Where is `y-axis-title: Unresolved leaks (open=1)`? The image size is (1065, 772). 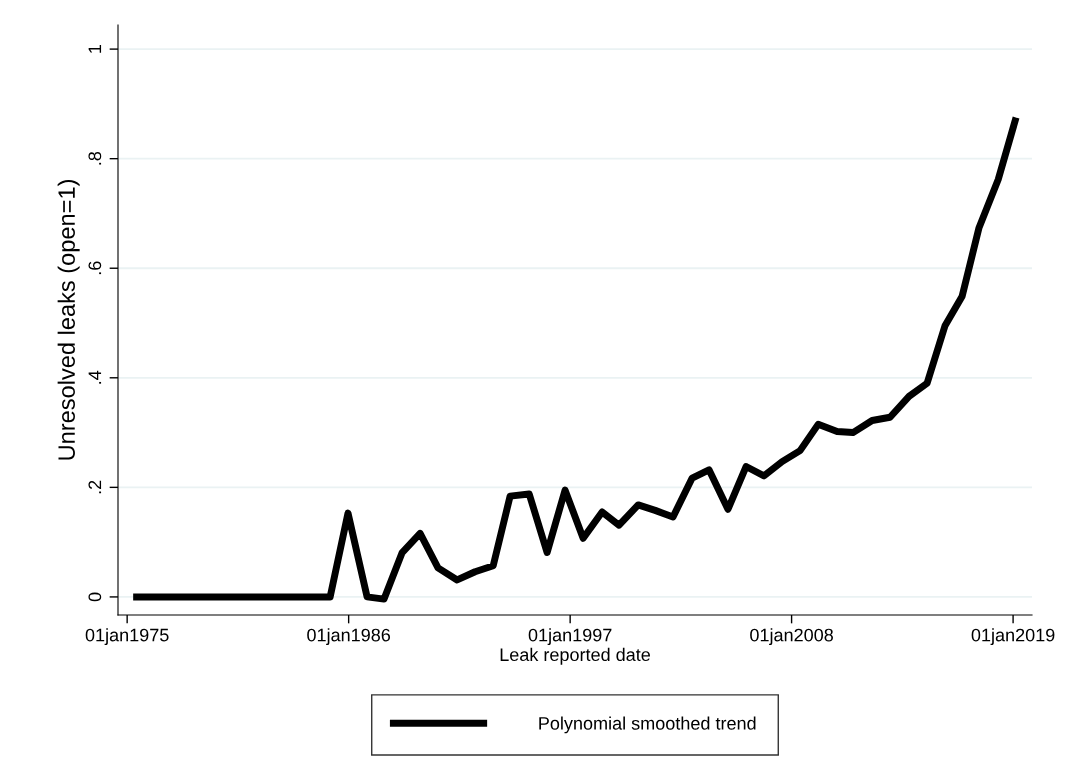 y-axis-title: Unresolved leaks (open=1) is located at coordinates (68, 320).